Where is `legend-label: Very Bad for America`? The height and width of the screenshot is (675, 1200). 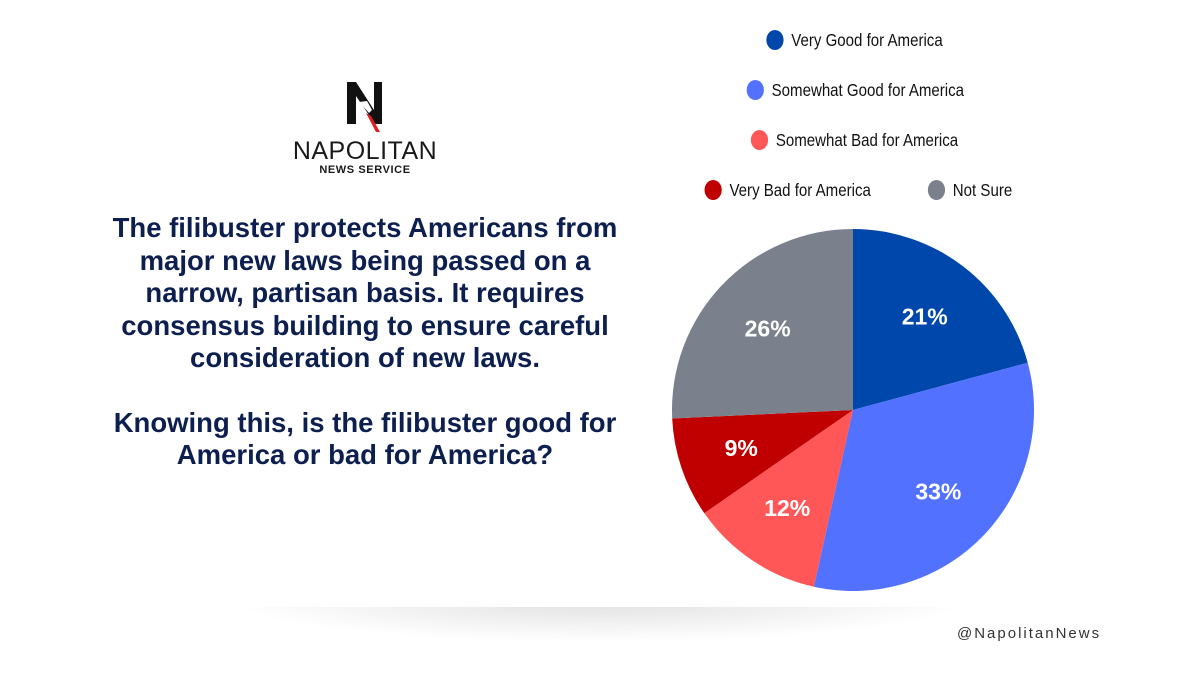
legend-label: Very Bad for America is located at coordinates (800, 189).